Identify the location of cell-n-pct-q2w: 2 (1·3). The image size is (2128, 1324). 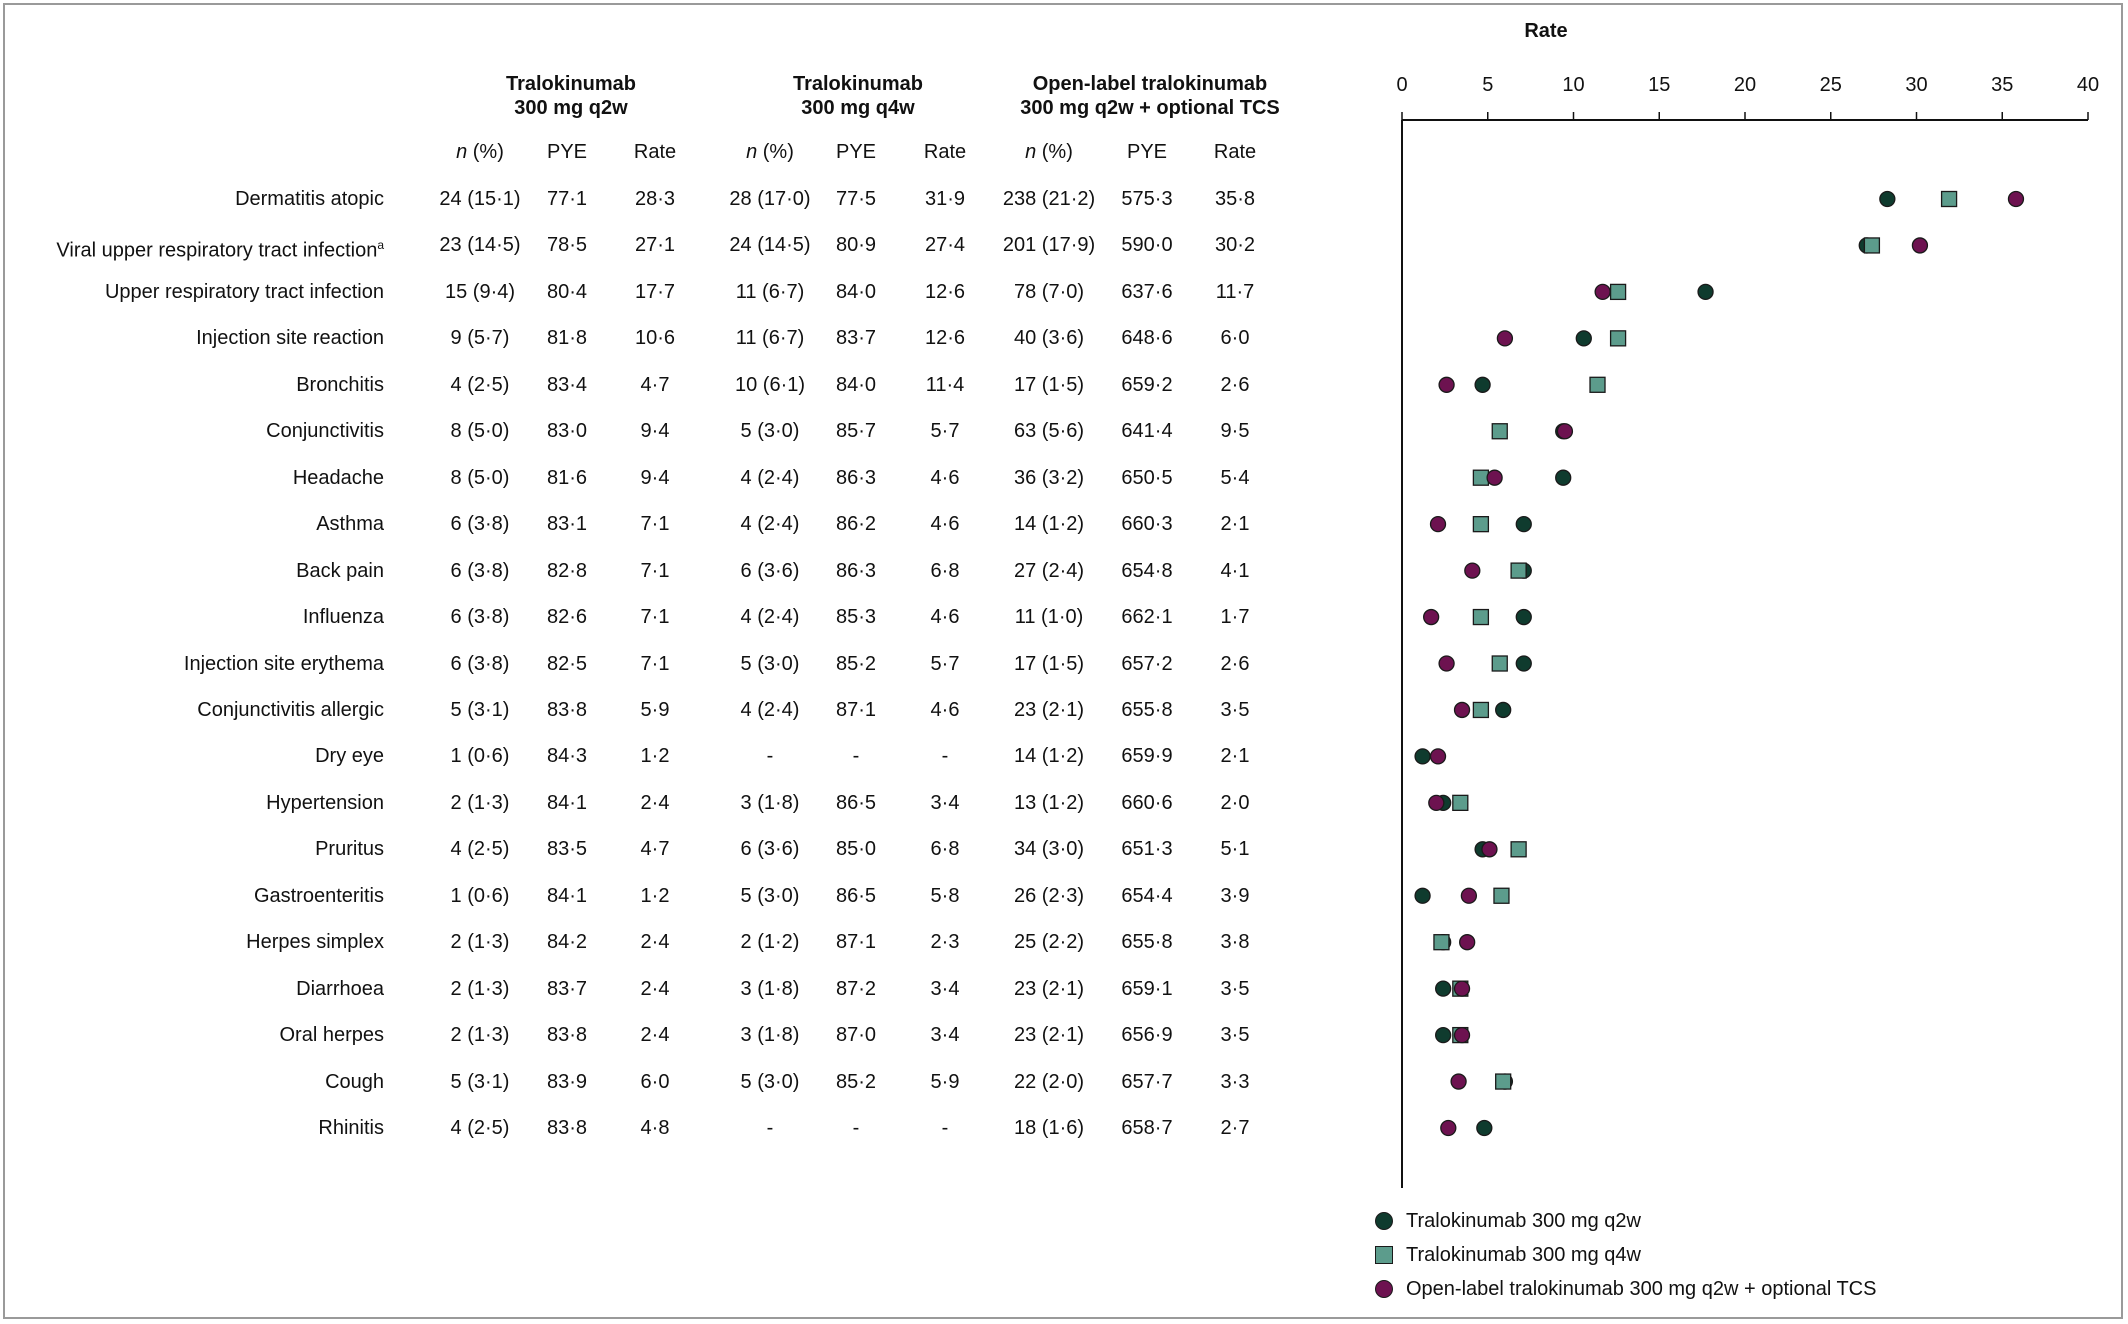
(480, 1035).